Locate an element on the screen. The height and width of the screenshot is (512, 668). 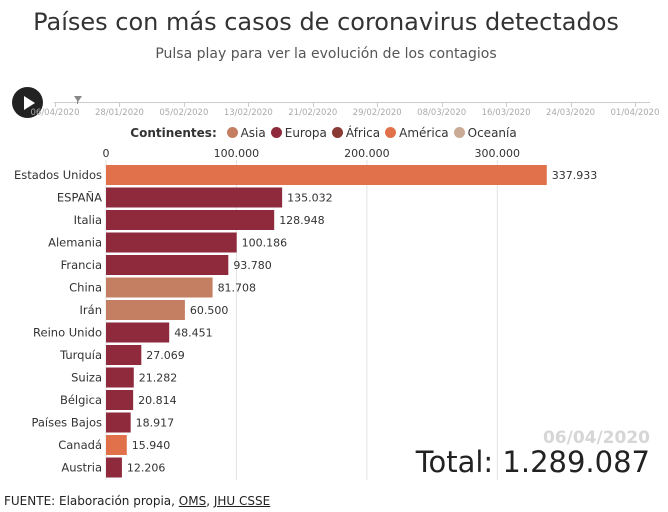
play-button is located at coordinates (27, 102).